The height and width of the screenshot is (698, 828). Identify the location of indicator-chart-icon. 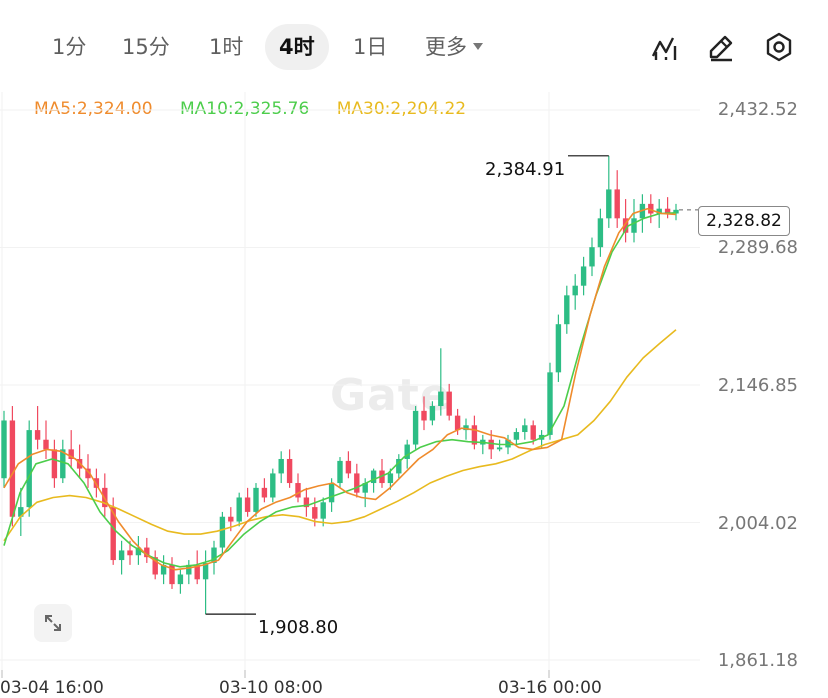
(665, 47).